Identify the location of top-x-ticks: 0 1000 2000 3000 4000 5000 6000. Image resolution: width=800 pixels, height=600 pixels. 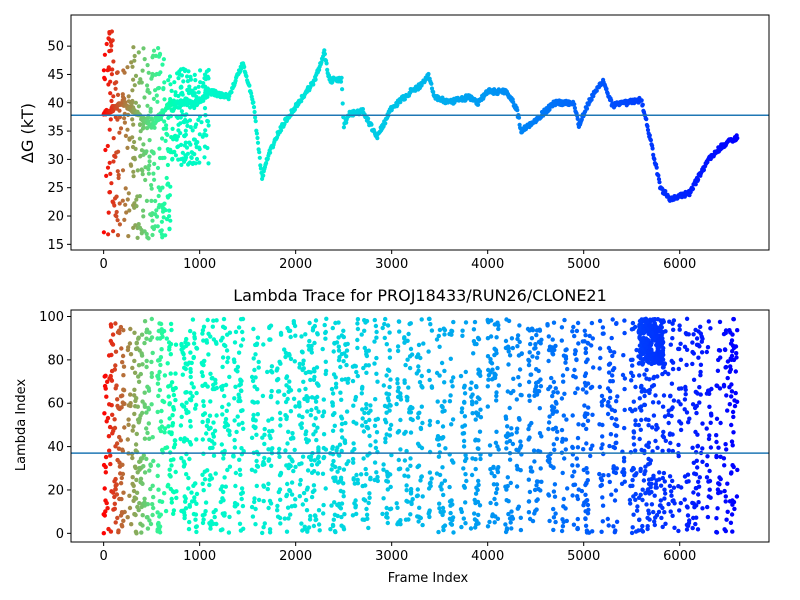
(398, 261).